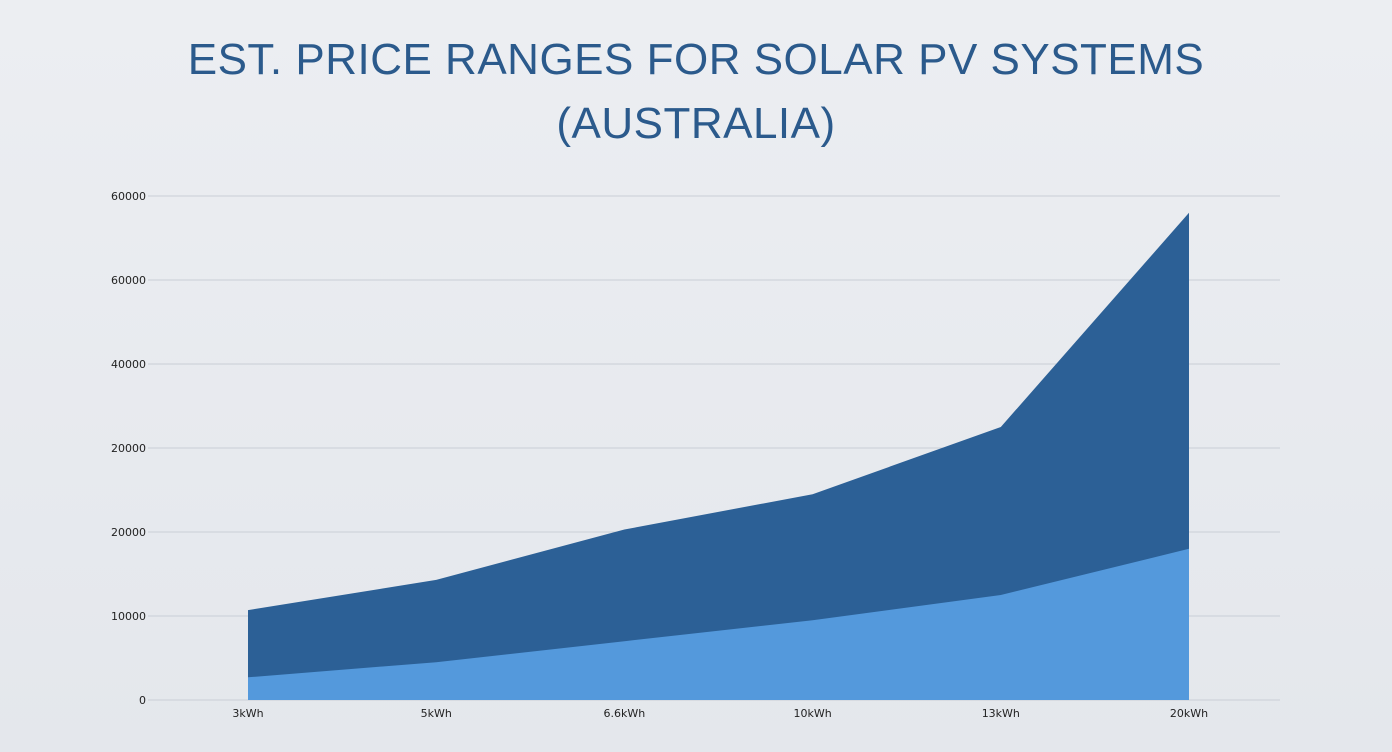  Describe the element at coordinates (720, 713) in the screenshot. I see `x-axis-tick-labels: 3kWh 5kWh 6.6kWh 10kWh 13kWh 20kWh` at that location.